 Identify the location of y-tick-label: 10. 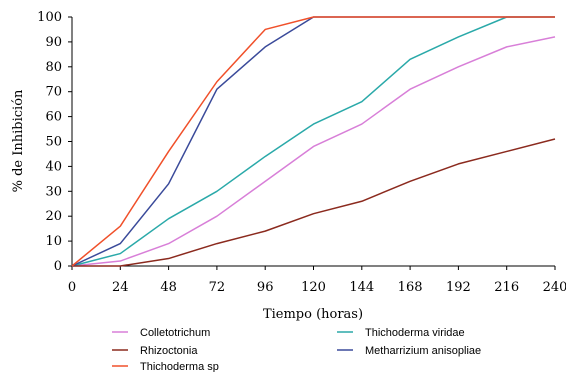
(53, 241).